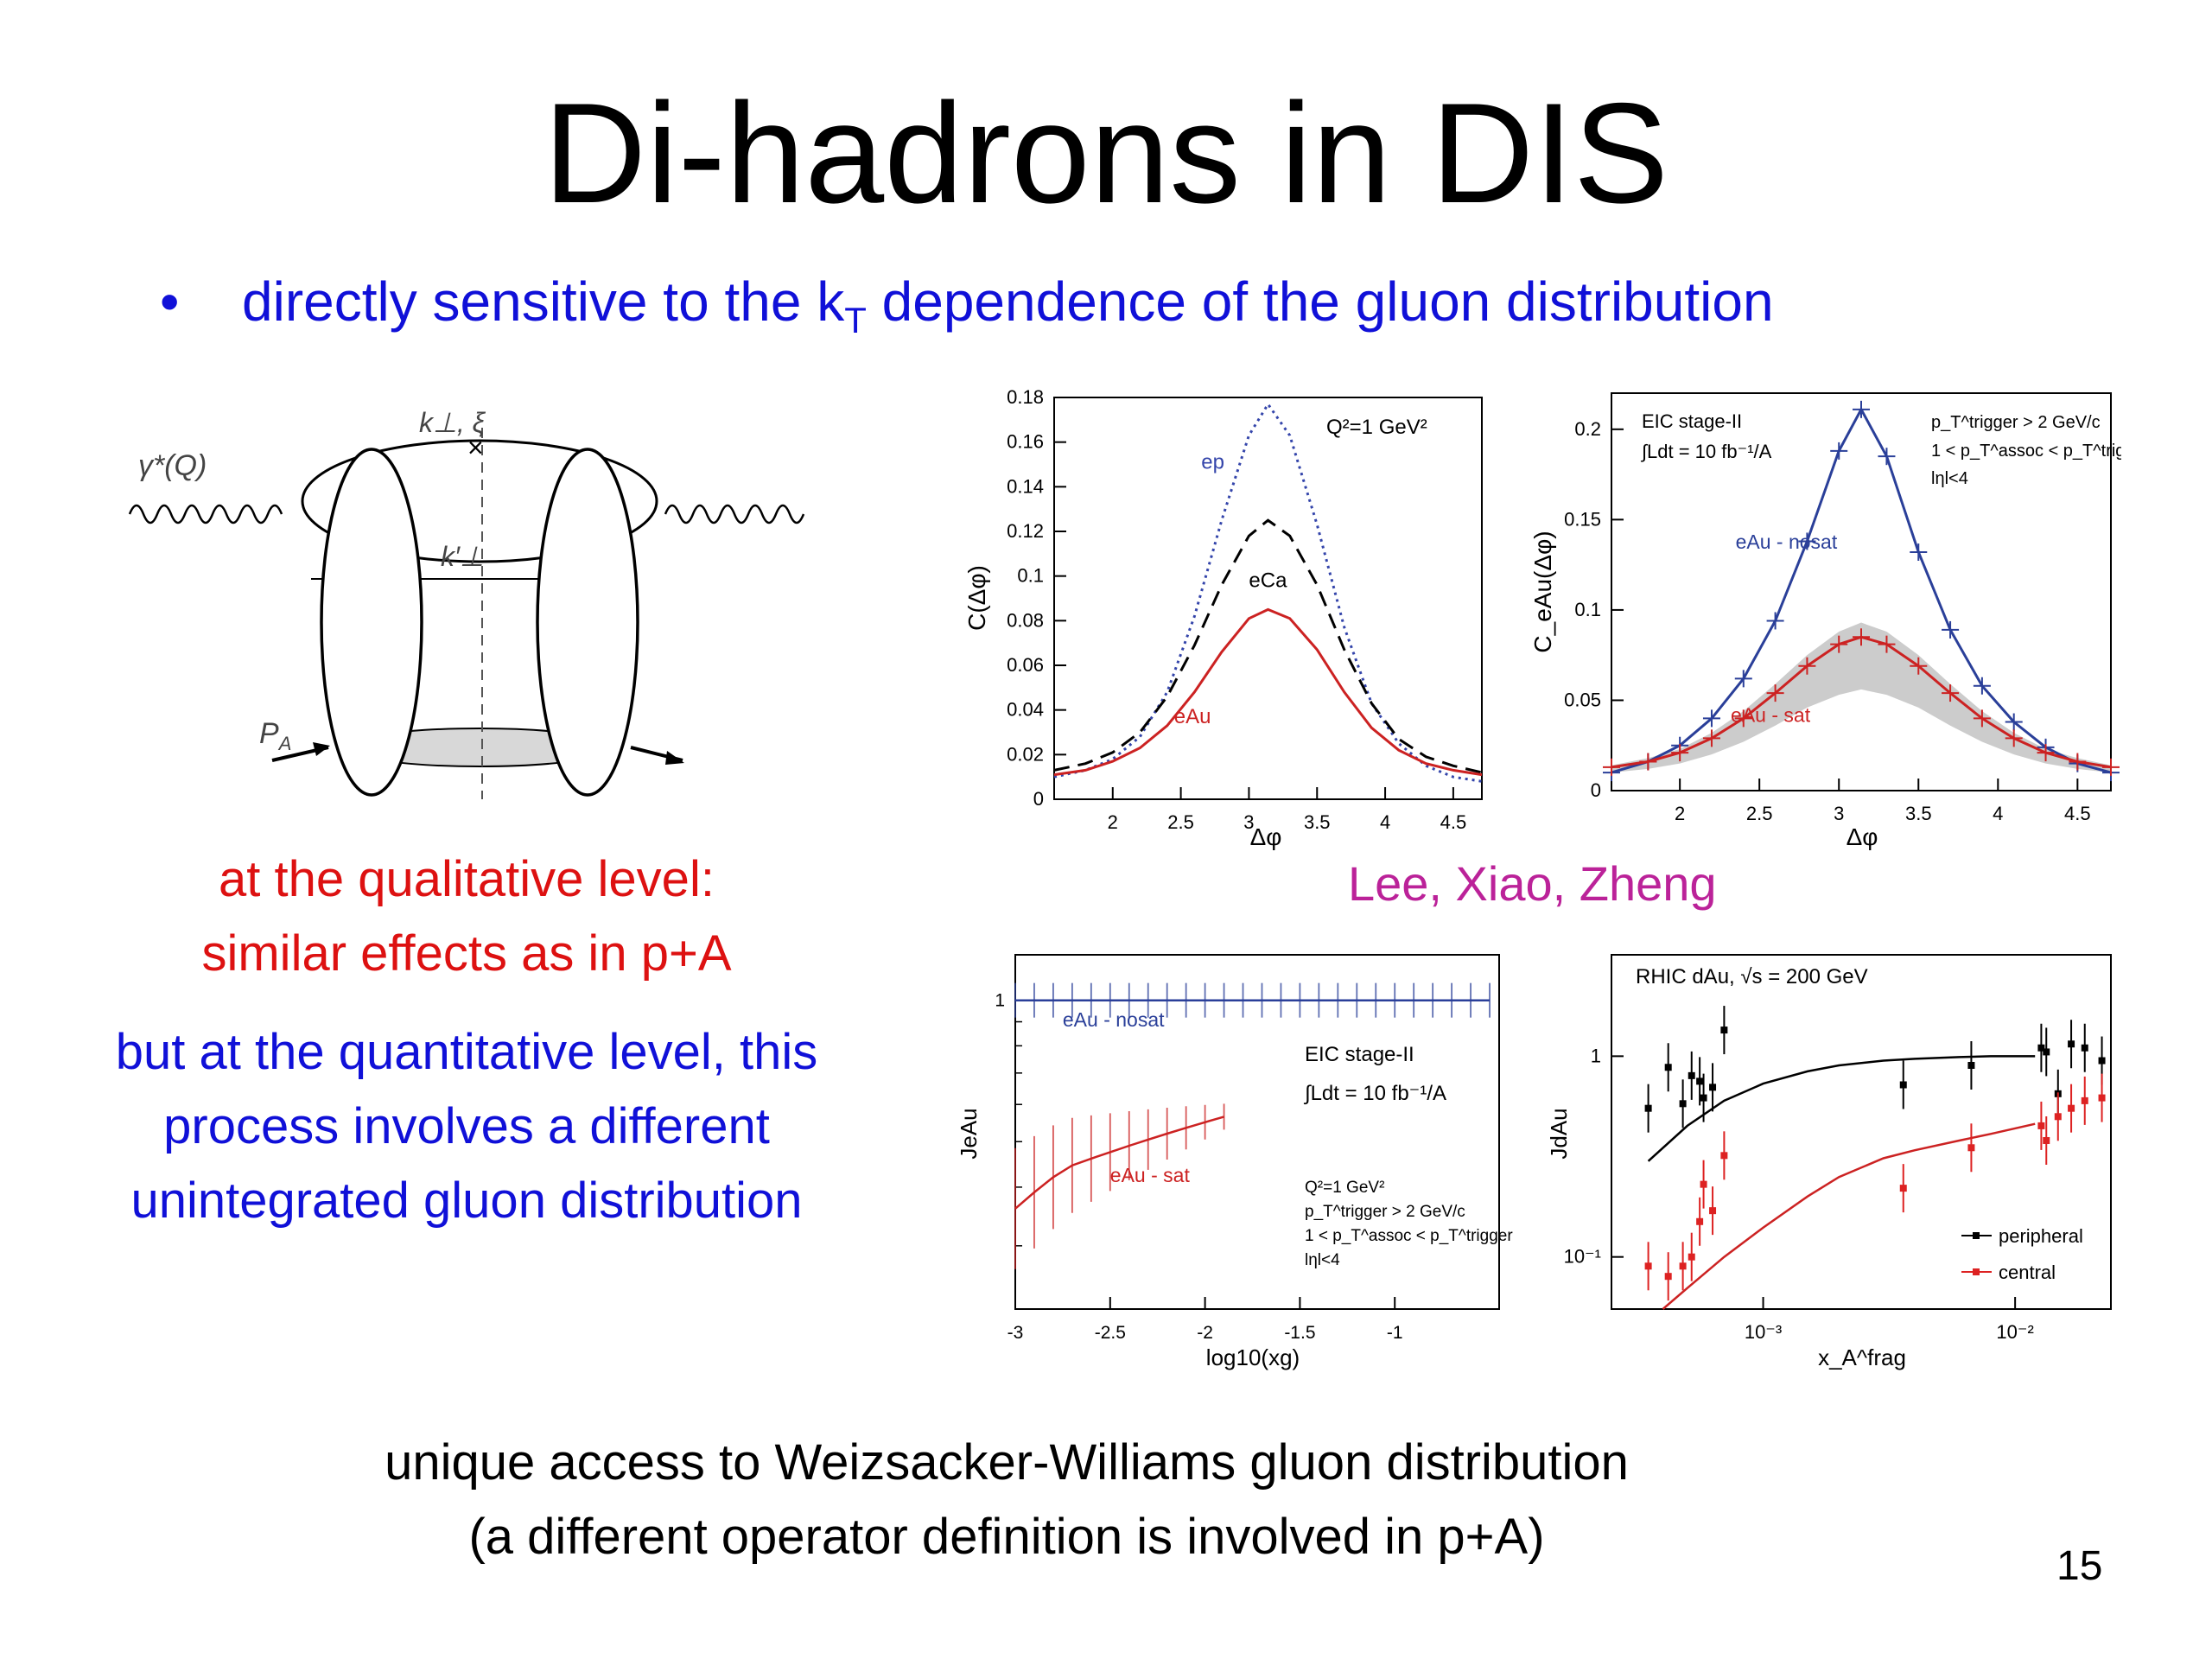 This screenshot has height=1659, width=2212. Describe the element at coordinates (1025, 620) in the screenshot. I see `chart1-ytick-label: 0.08` at that location.